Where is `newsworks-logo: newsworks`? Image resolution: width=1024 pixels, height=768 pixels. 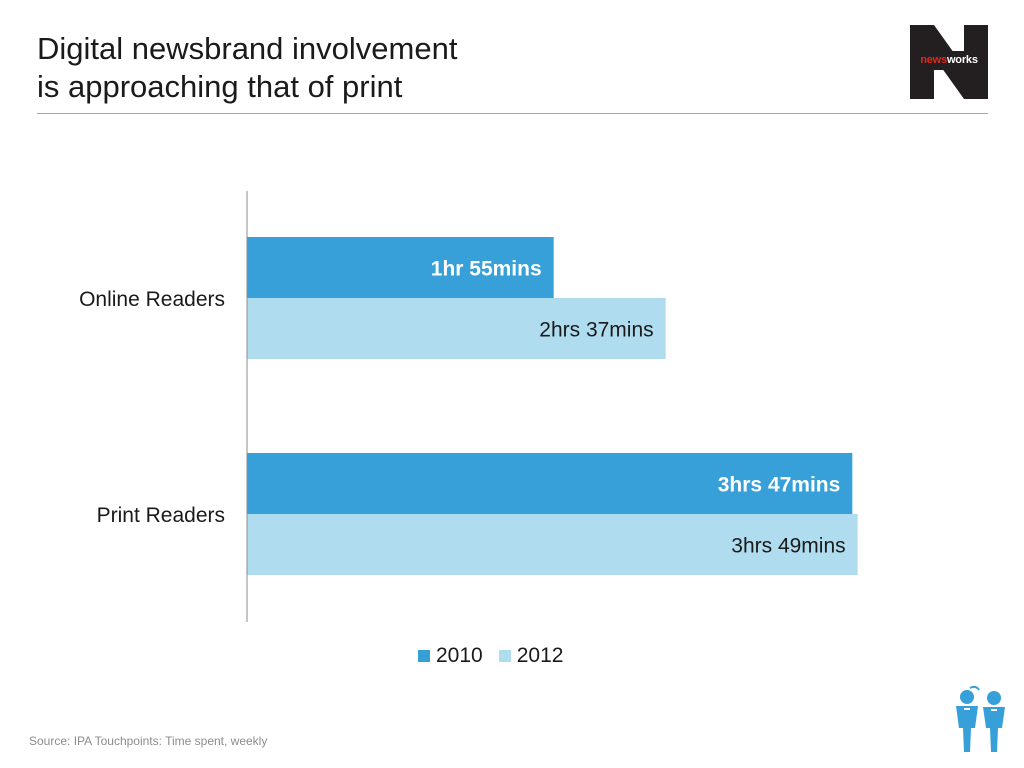
newsworks-logo: newsworks is located at coordinates (949, 62).